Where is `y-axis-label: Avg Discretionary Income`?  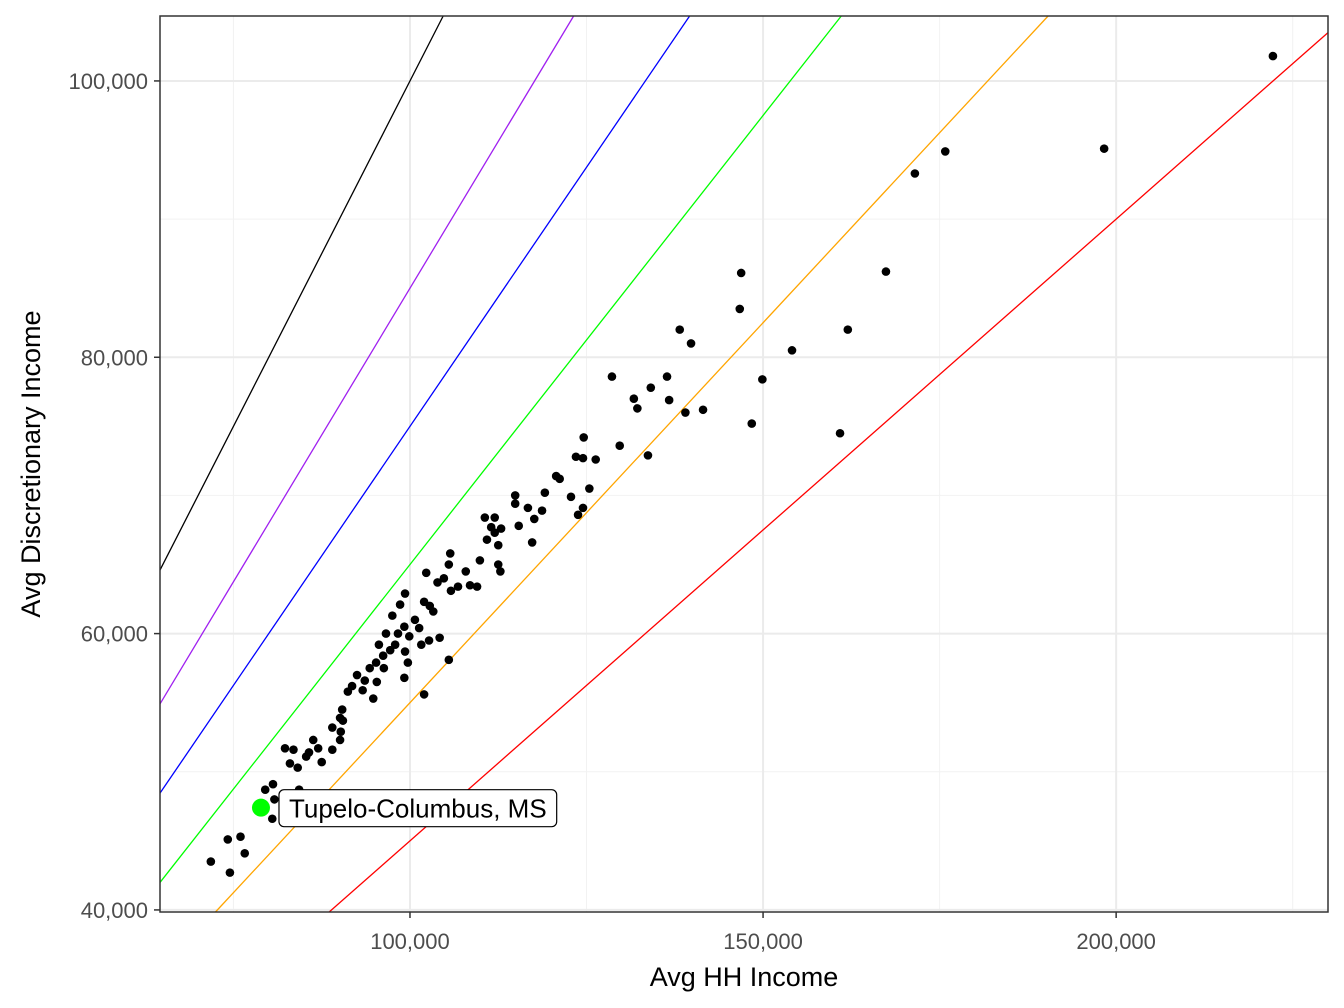 y-axis-label: Avg Discretionary Income is located at coordinates (31, 463).